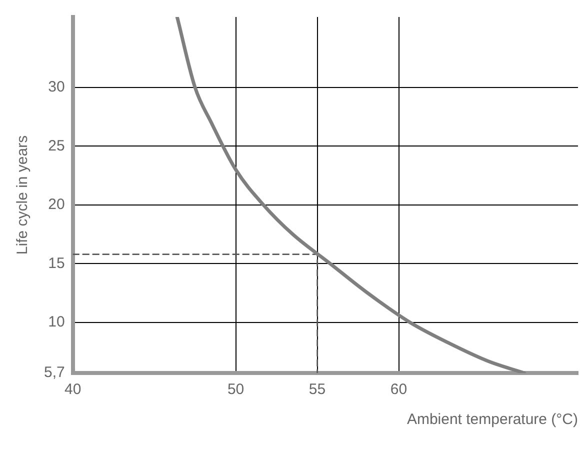  What do you see at coordinates (73, 389) in the screenshot?
I see `x-tick-label: 40` at bounding box center [73, 389].